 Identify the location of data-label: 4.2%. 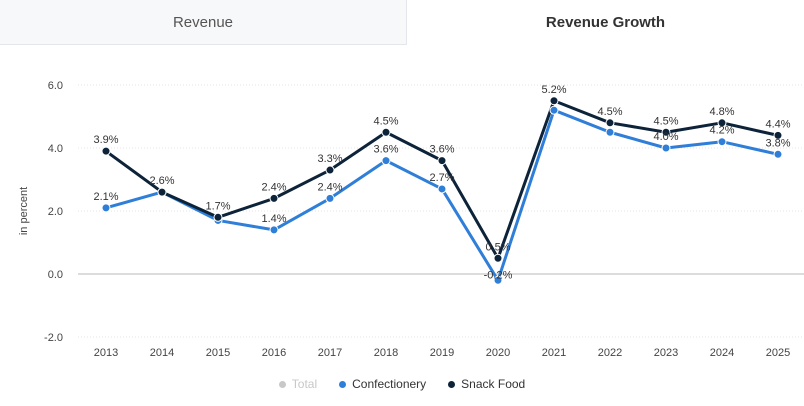
(721, 131).